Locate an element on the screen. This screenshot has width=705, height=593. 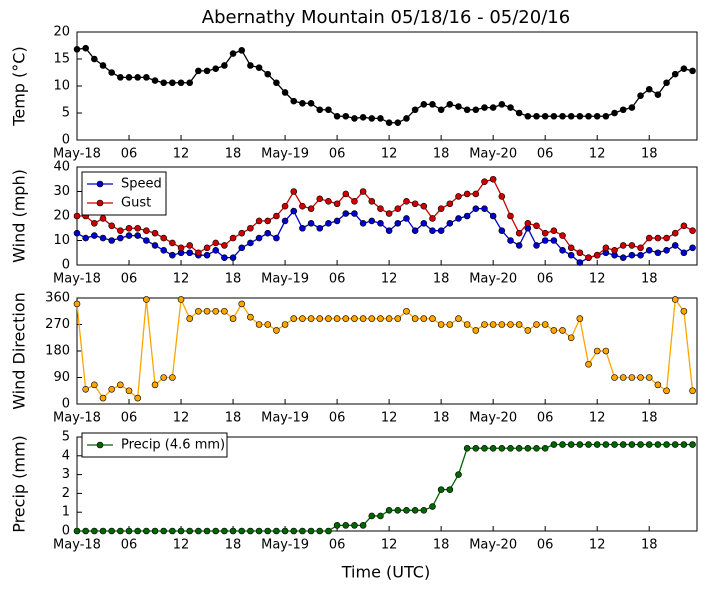
y-tick-label: 0 is located at coordinates (66, 531).